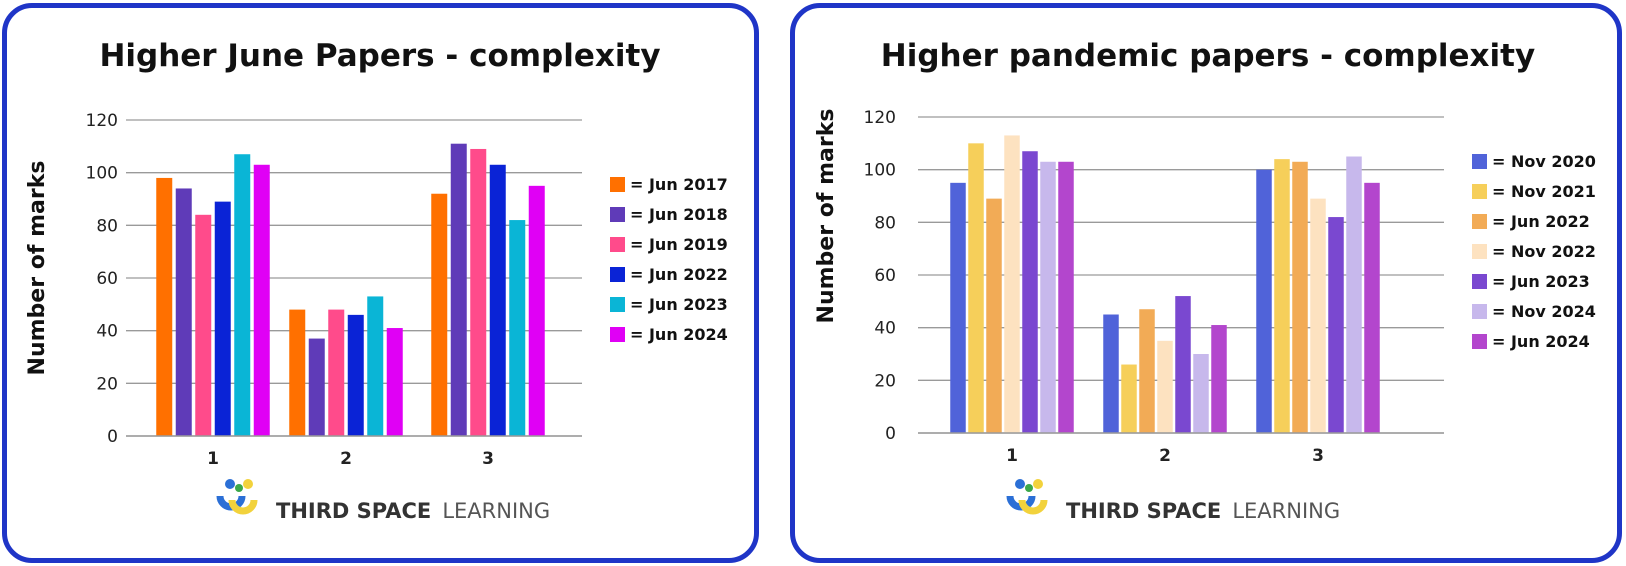 The image size is (1626, 566). Describe the element at coordinates (679, 214) in the screenshot. I see `legend-label: = Jun 2018` at that location.